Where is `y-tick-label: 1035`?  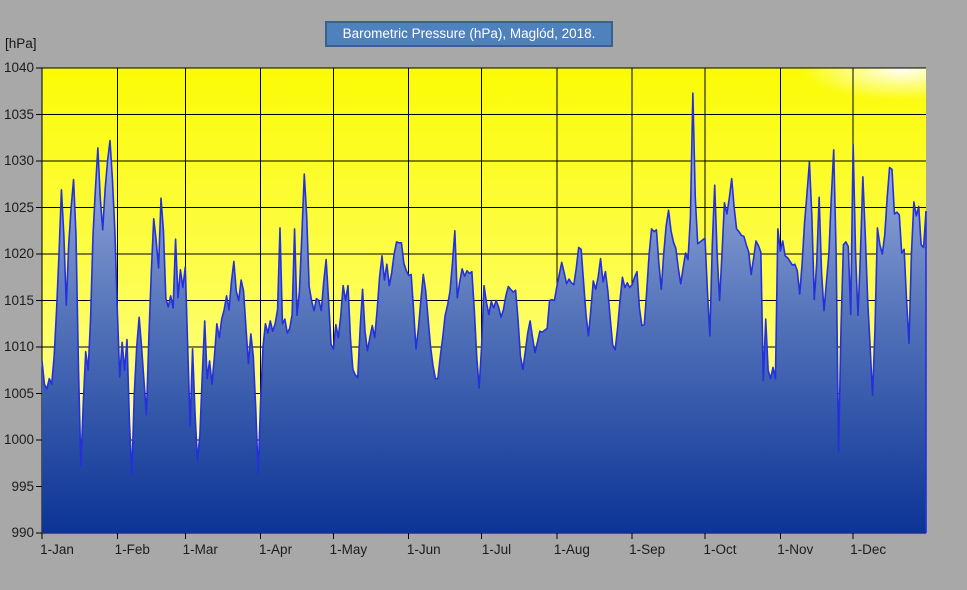
y-tick-label: 1035 is located at coordinates (18, 114).